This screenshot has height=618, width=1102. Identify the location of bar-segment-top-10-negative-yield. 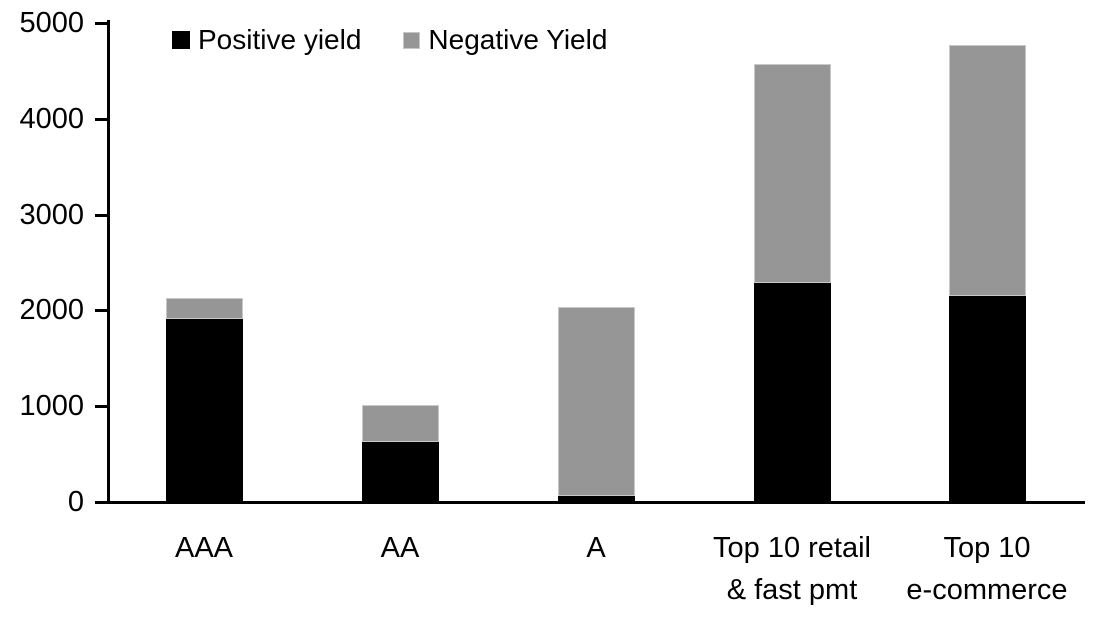
(987, 170).